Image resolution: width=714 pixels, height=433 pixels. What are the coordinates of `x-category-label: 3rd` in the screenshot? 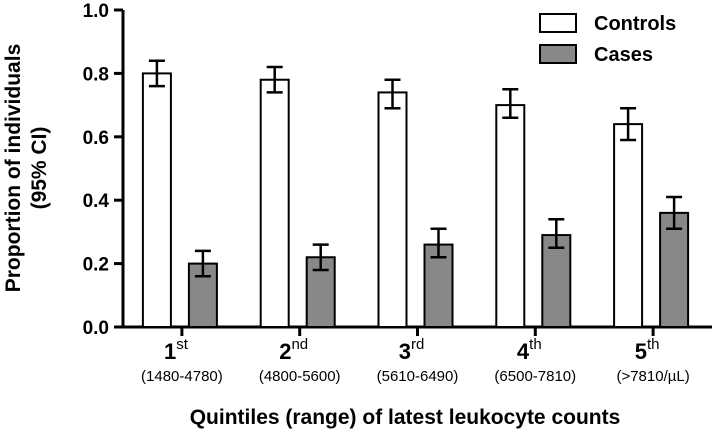 It's located at (412, 350).